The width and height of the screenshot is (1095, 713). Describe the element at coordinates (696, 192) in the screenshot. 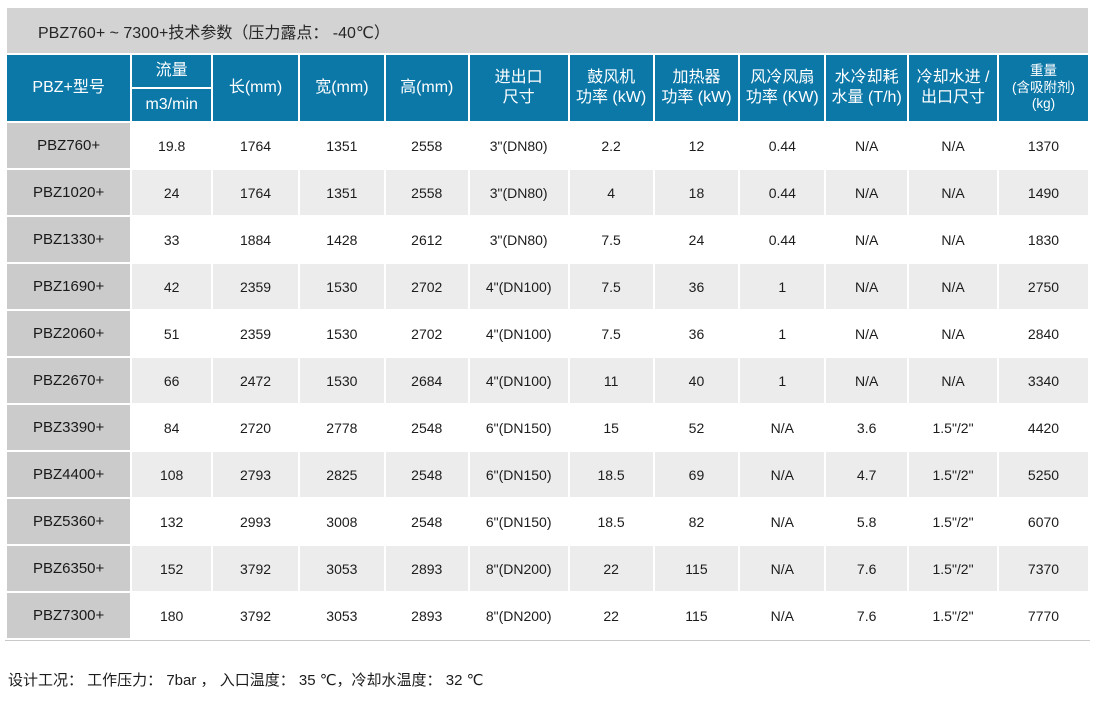

I see `value-cell: 18` at that location.